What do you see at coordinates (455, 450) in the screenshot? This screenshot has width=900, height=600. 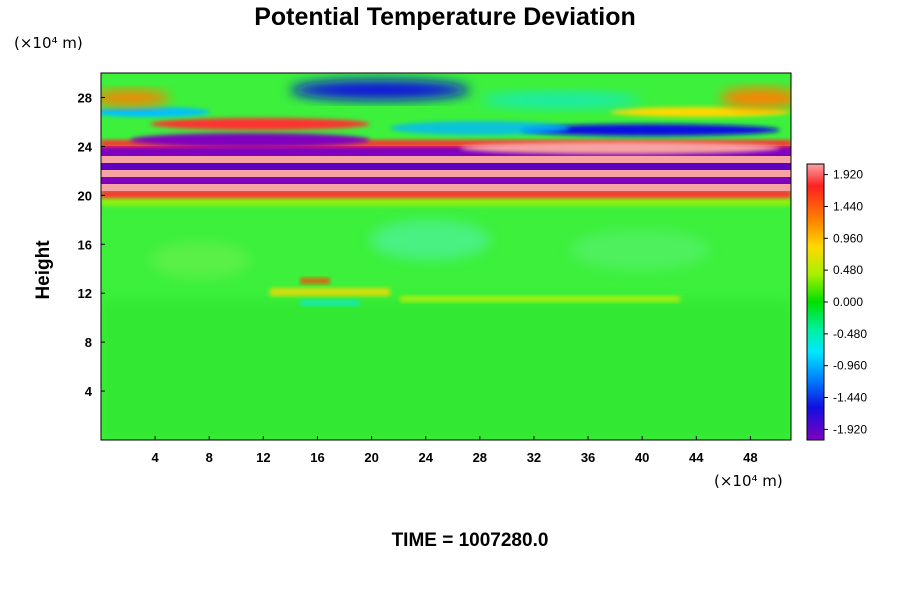 I see `x-axis: 4 8 12 16 20 24 28 32 36 40 44 48` at bounding box center [455, 450].